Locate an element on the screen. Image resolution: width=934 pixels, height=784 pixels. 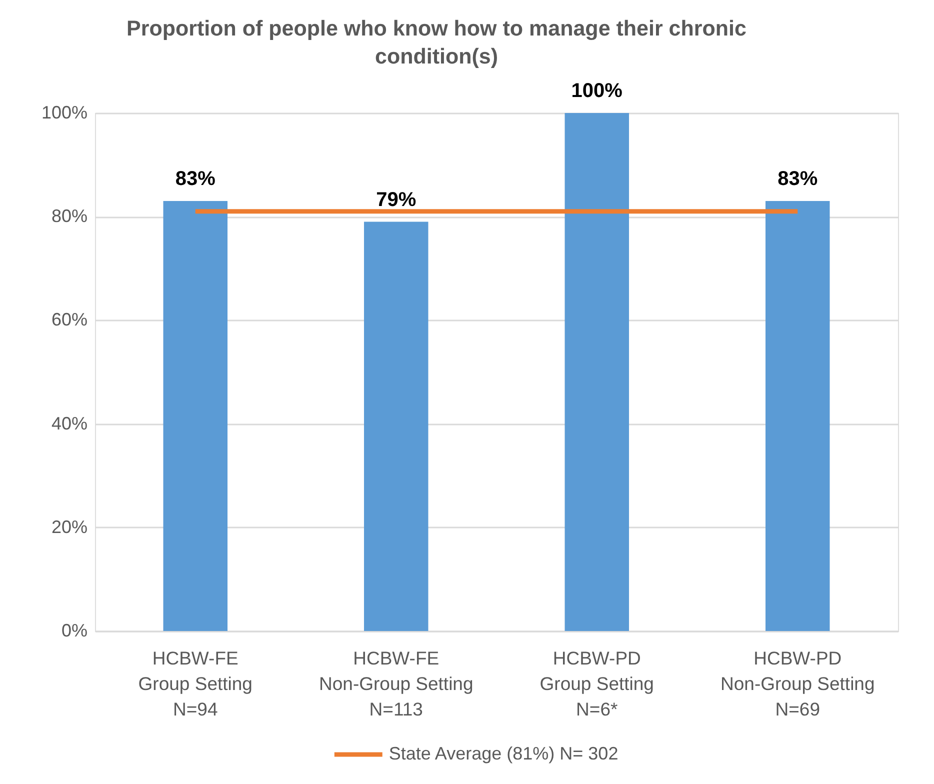
y-tick-label: 100% is located at coordinates (64, 112).